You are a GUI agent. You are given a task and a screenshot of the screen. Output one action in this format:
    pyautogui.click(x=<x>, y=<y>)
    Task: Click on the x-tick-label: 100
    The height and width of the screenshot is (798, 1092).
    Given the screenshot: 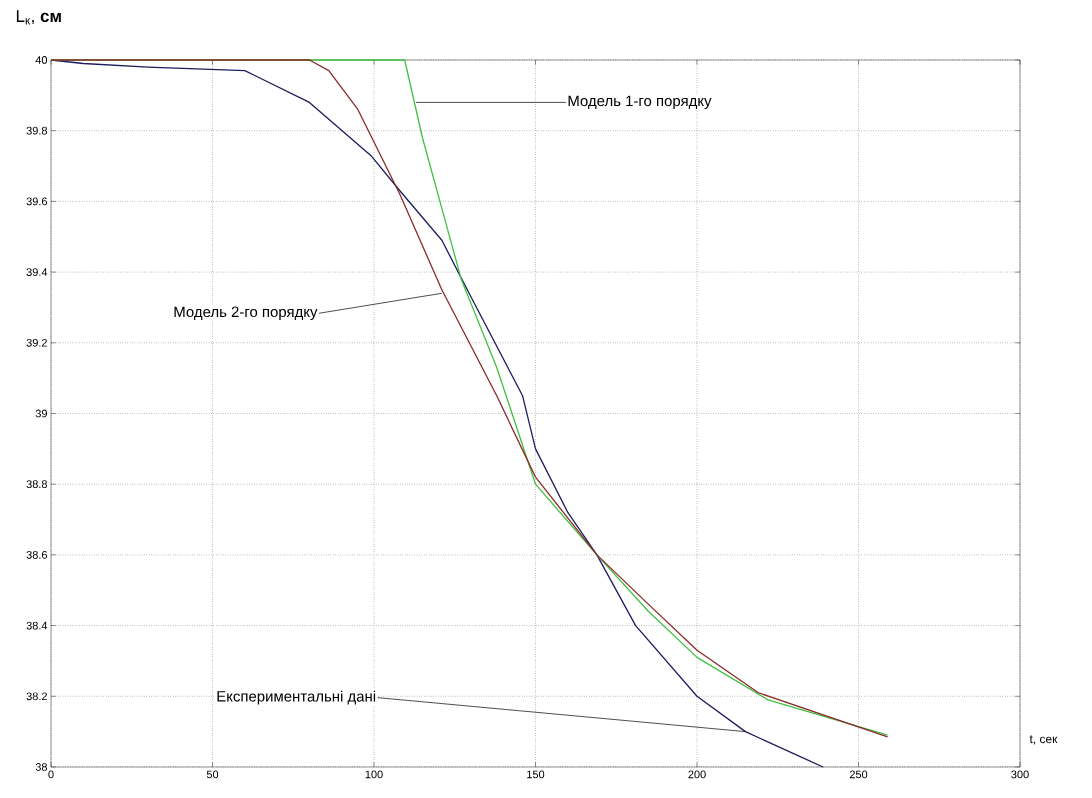 What is the action you would take?
    pyautogui.click(x=374, y=774)
    